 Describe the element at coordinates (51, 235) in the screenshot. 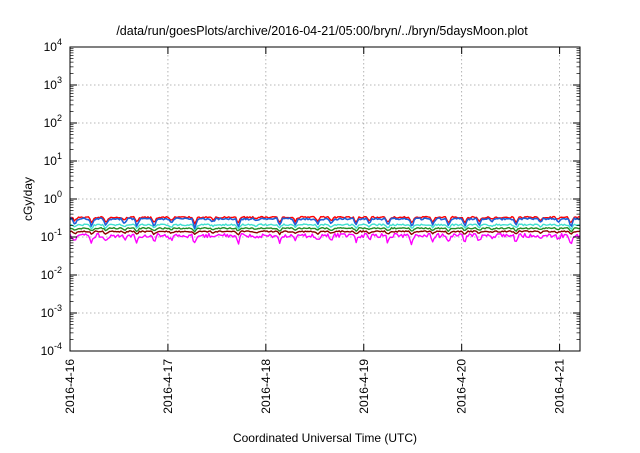

I see `y-tick-label: 10⁻¹` at that location.